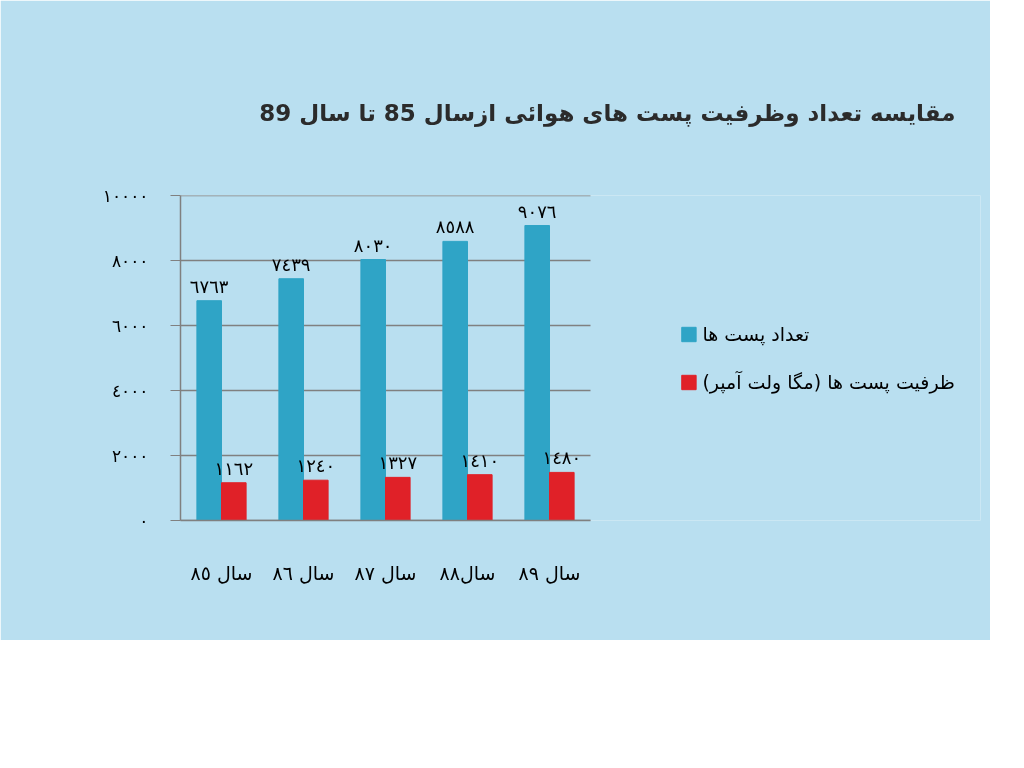 This screenshot has width=1024, height=768. What do you see at coordinates (607, 113) in the screenshot?
I see `chart-title: مقایسه تعداد وظرفیت پست های هوائی ازسال 85 تا سال 89` at bounding box center [607, 113].